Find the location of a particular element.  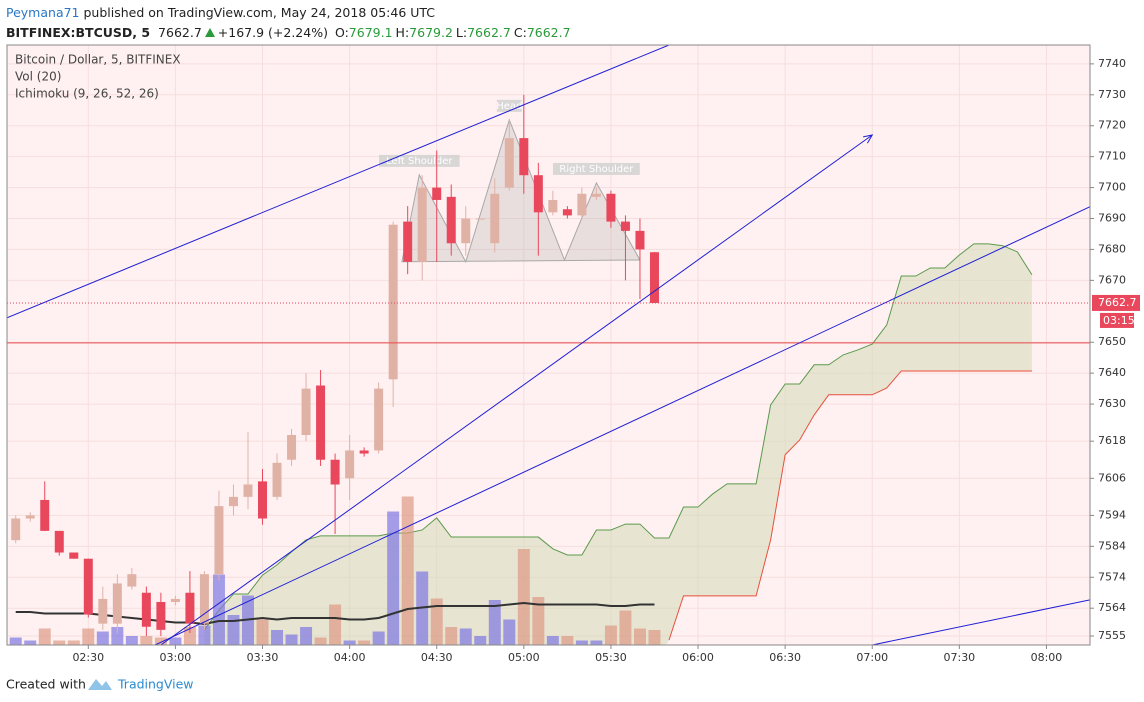

legend-symbol: Bitcoin / Dollar, 5, BITFINEX is located at coordinates (98, 60).